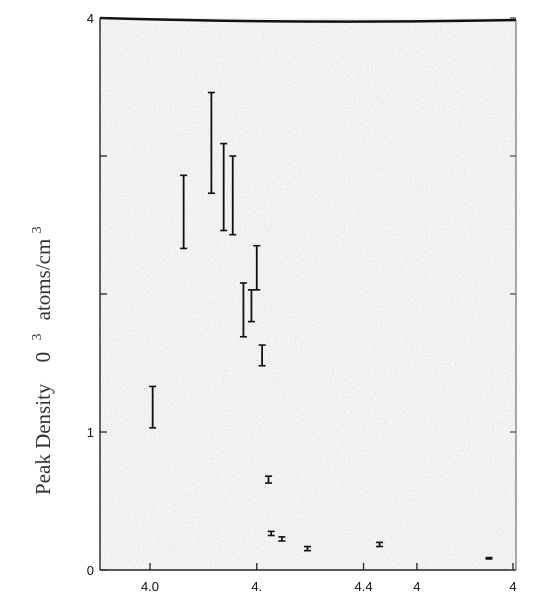  Describe the element at coordinates (90, 432) in the screenshot. I see `y-tick-label-1: 1` at that location.